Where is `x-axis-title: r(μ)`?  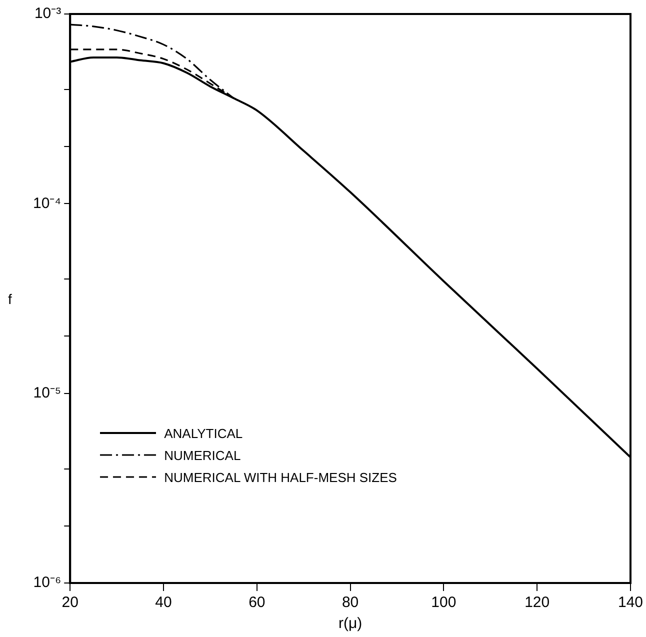 x-axis-title: r(μ) is located at coordinates (350, 623).